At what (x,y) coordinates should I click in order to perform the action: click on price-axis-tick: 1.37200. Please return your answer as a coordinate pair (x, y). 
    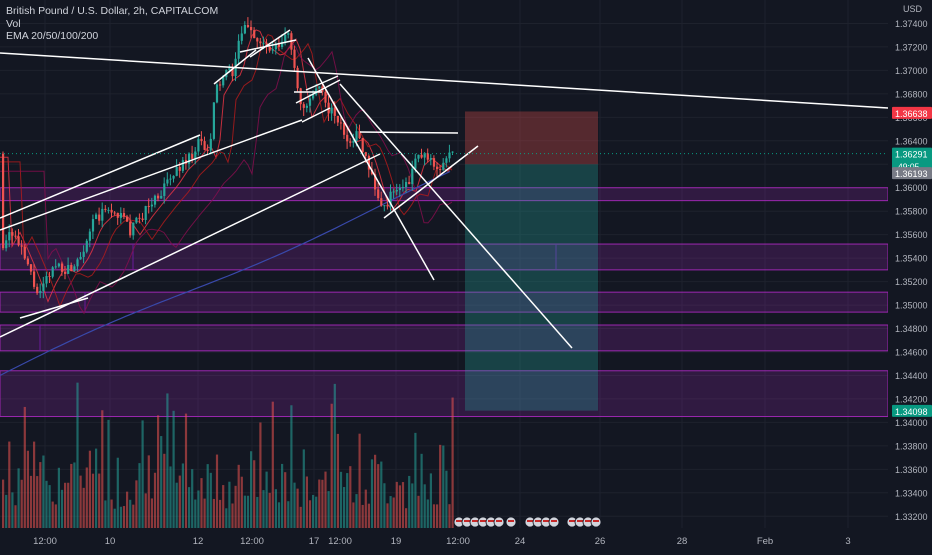
    Looking at the image, I should click on (911, 47).